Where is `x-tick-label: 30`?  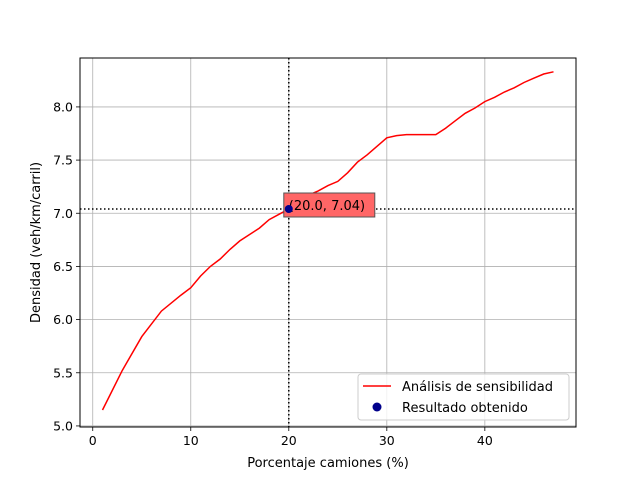
x-tick-label: 30 is located at coordinates (387, 440).